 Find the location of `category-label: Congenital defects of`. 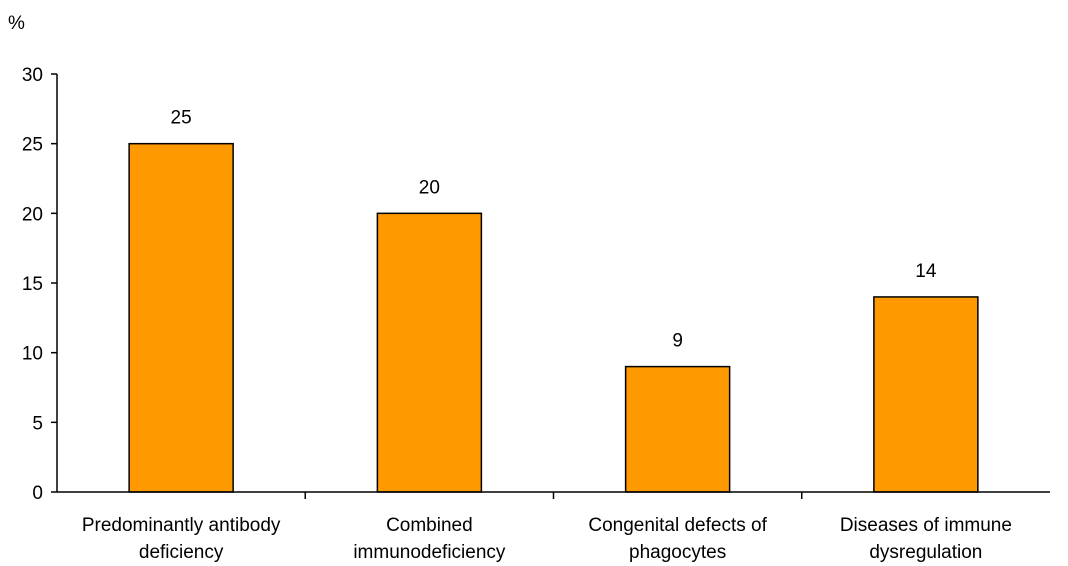

category-label: Congenital defects of is located at coordinates (677, 525).